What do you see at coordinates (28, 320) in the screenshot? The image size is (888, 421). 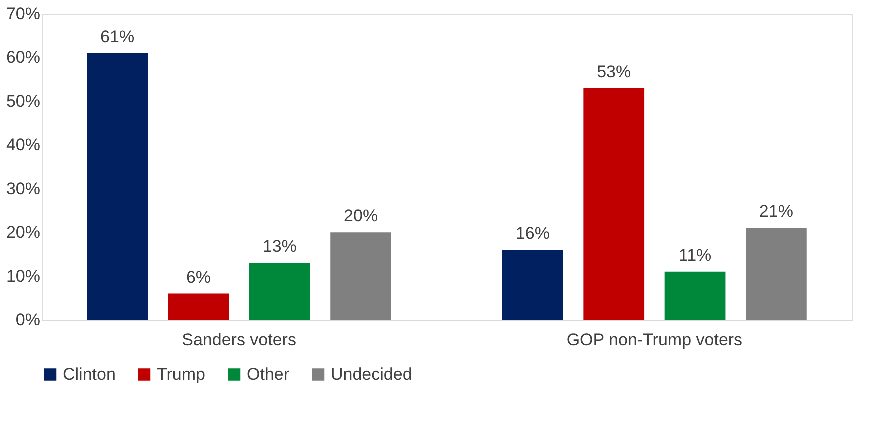 I see `y-tick-label: 0%` at bounding box center [28, 320].